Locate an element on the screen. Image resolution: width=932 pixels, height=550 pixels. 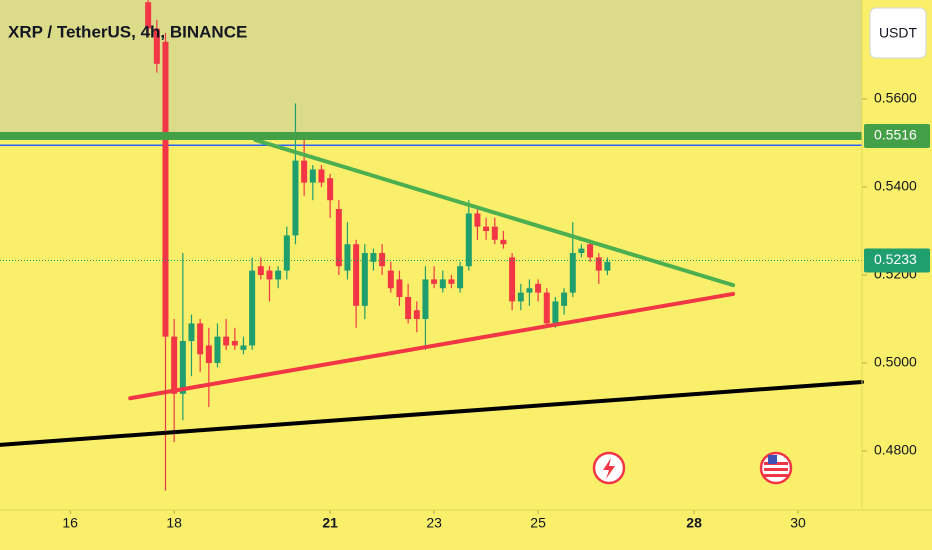
y-tick-label: 0.5000 is located at coordinates (895, 362).